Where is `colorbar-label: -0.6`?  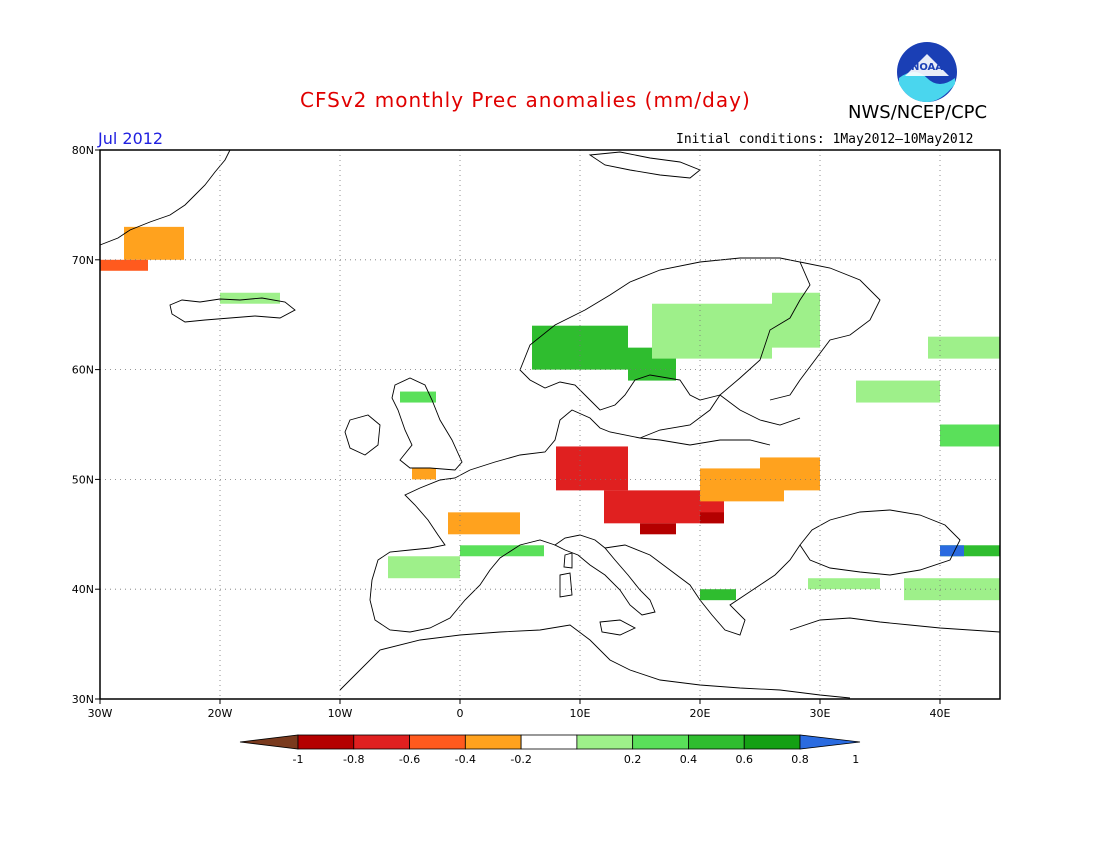
colorbar-label: -0.6 is located at coordinates (409, 759).